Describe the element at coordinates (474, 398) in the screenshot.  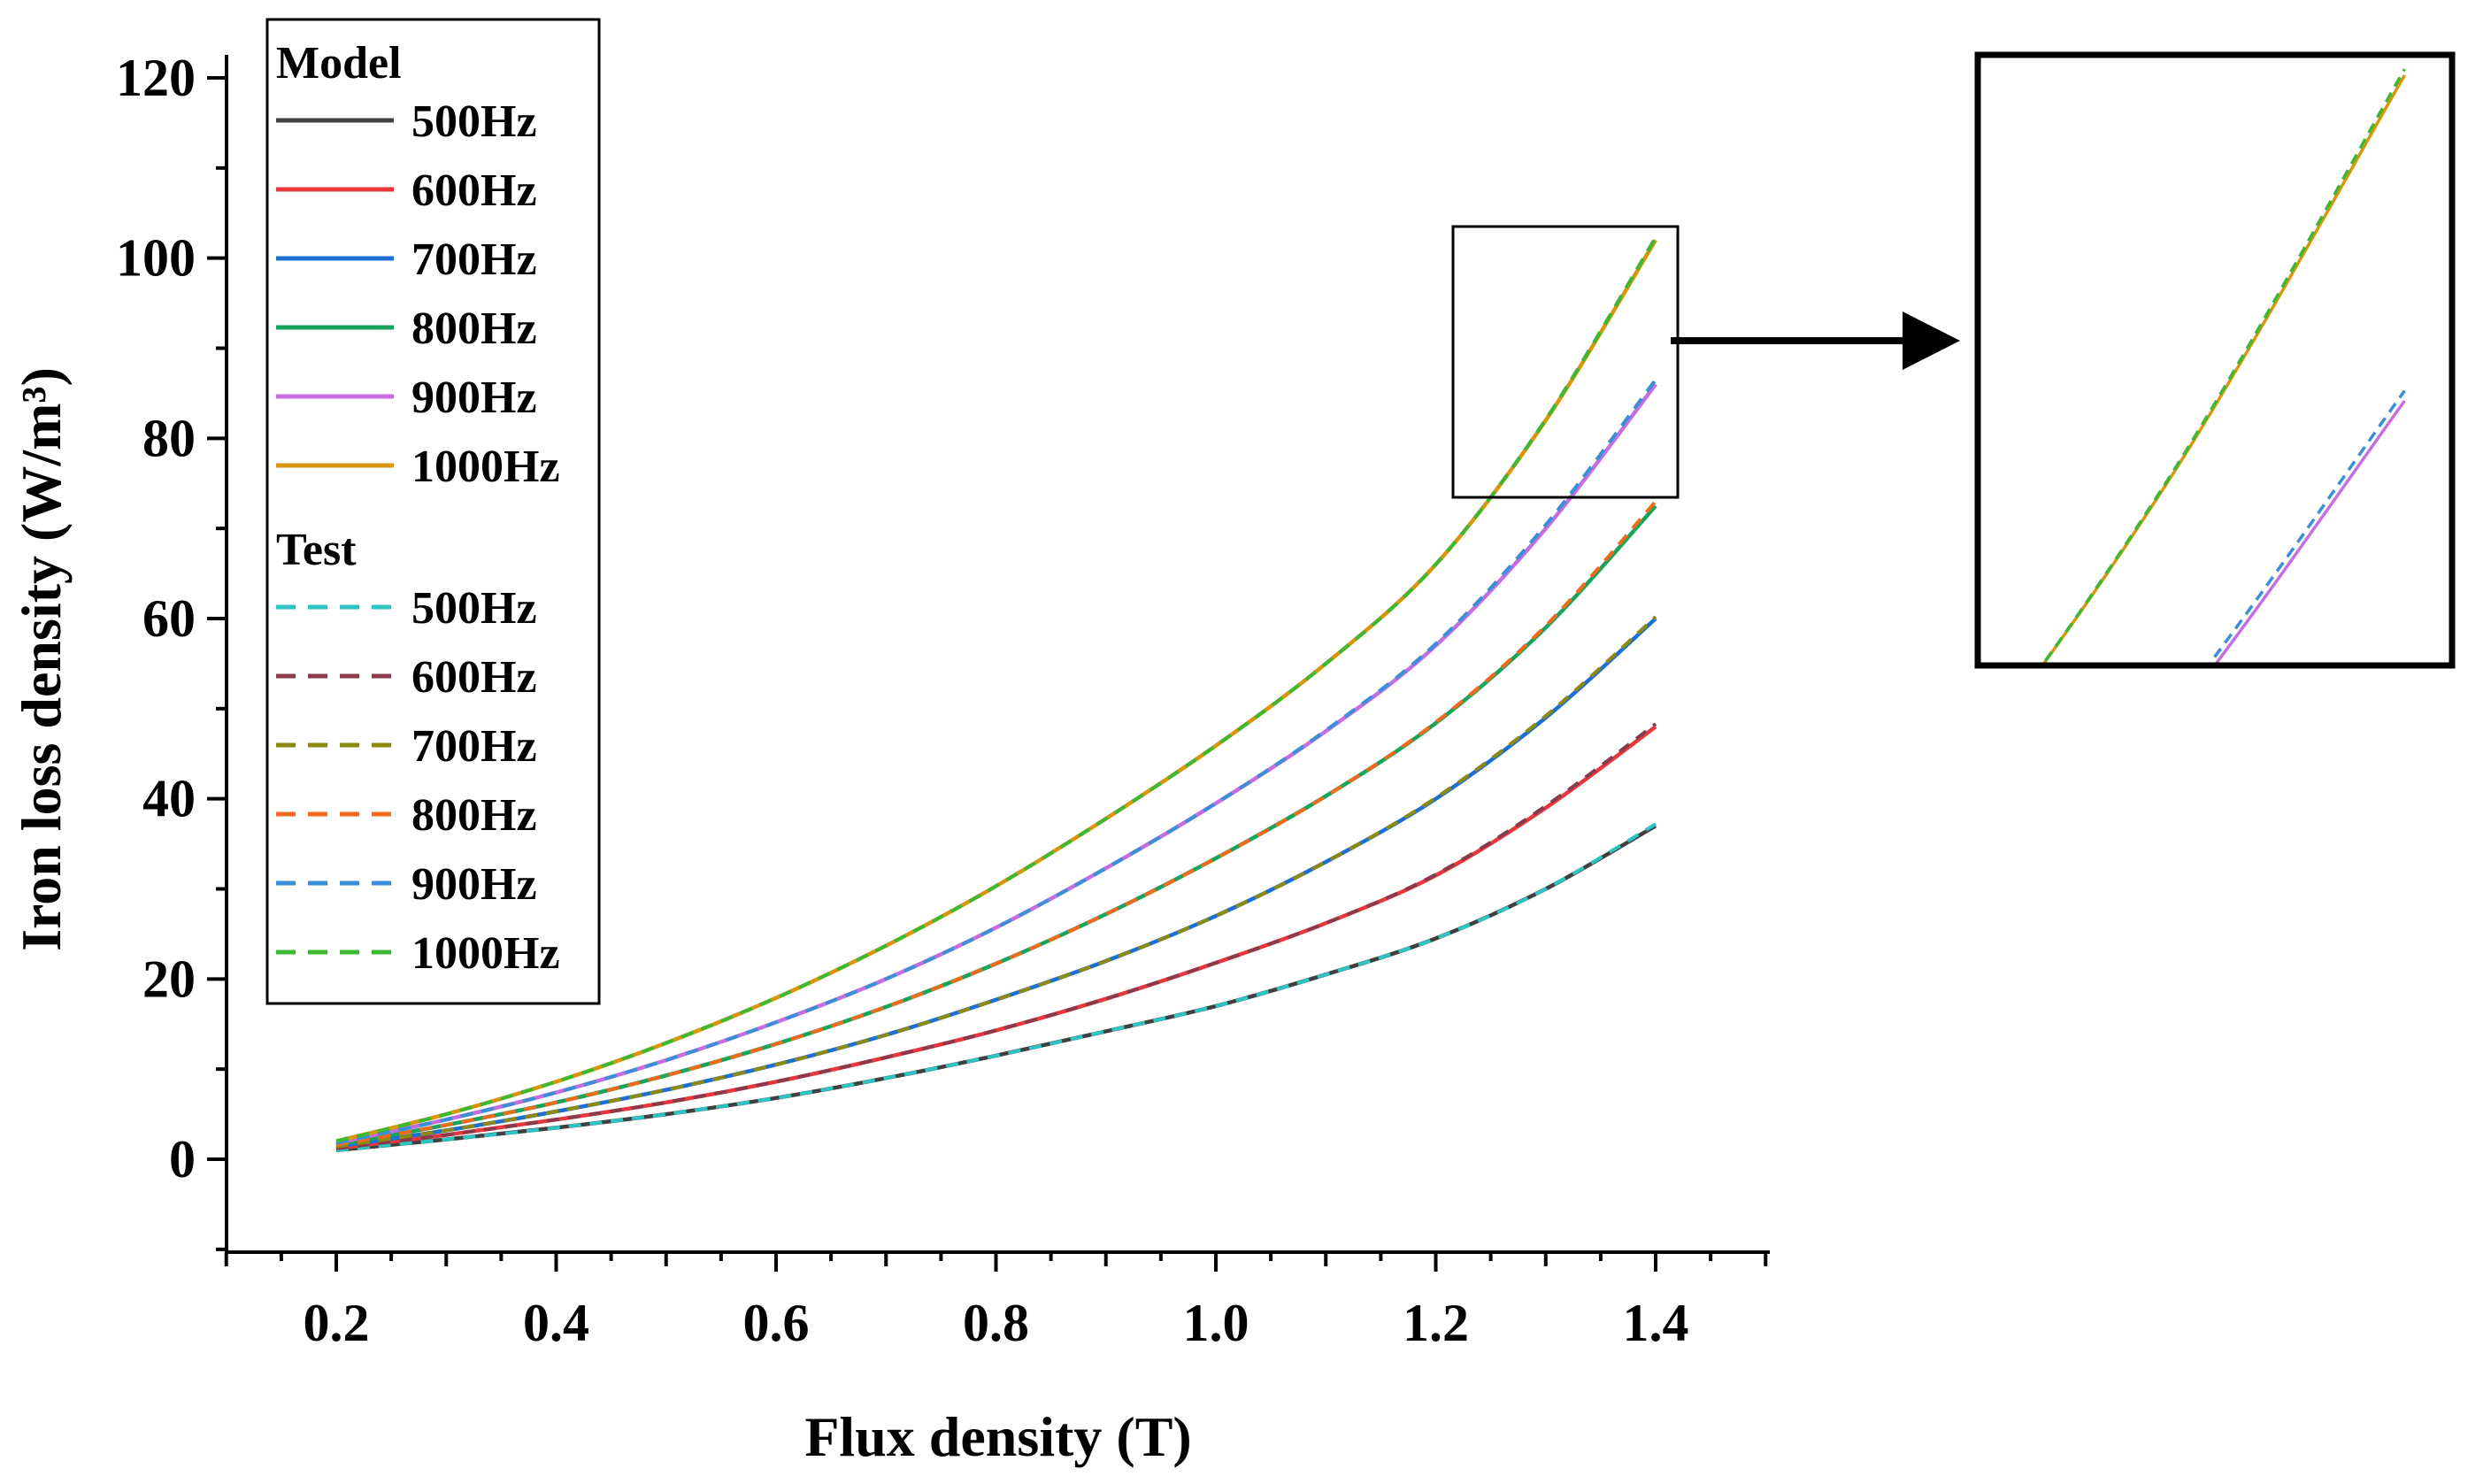
I see `legend-label-model-900hz: 900Hz` at that location.